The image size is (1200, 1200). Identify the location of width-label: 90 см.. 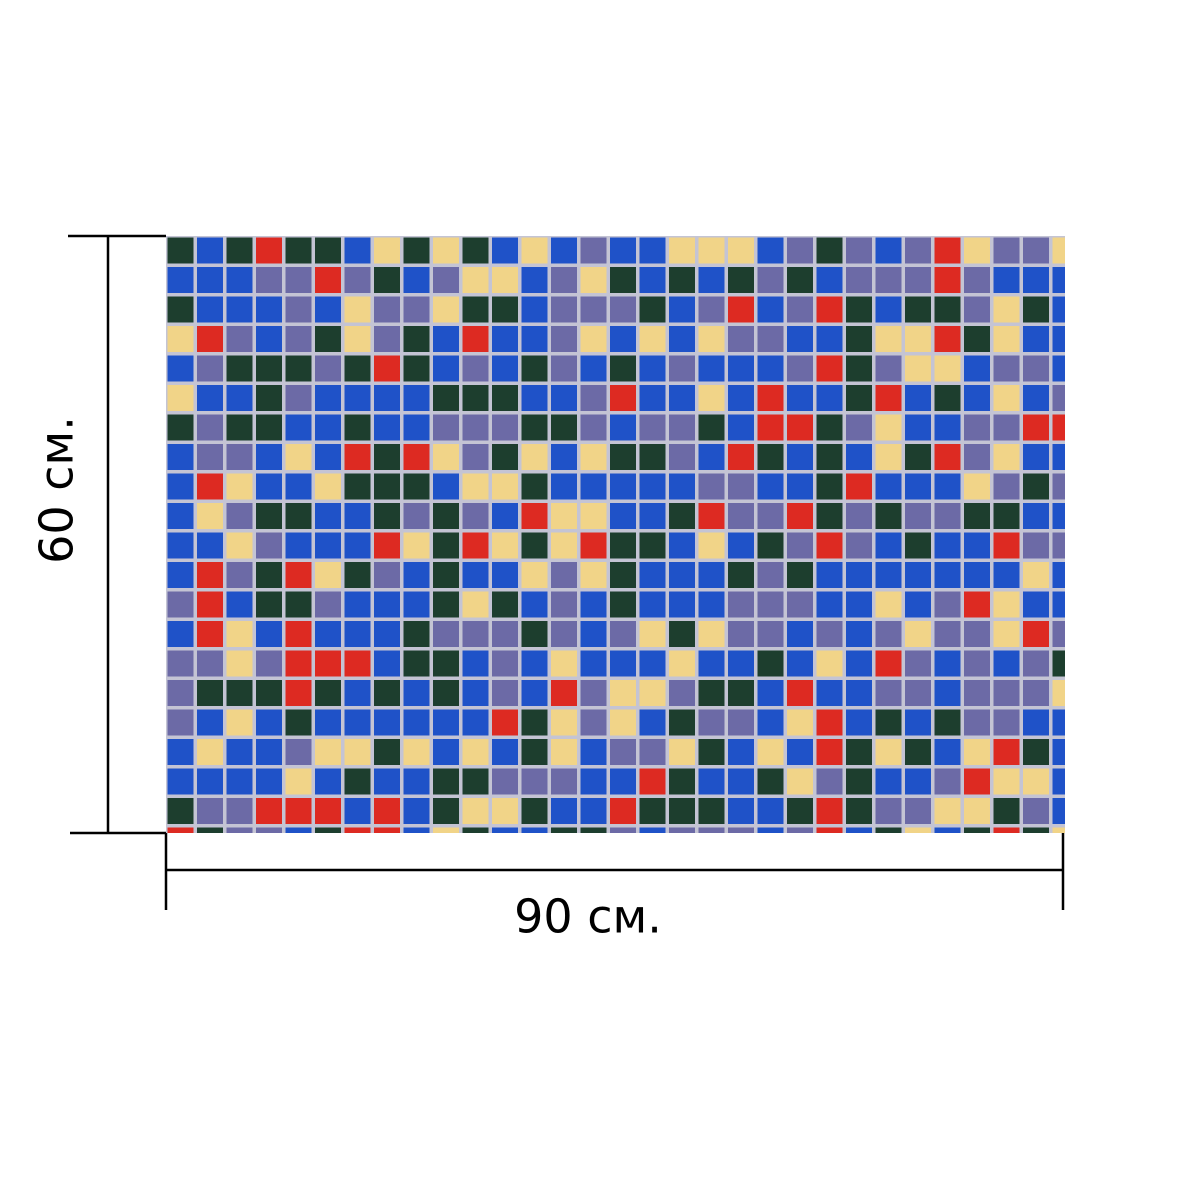
(588, 917).